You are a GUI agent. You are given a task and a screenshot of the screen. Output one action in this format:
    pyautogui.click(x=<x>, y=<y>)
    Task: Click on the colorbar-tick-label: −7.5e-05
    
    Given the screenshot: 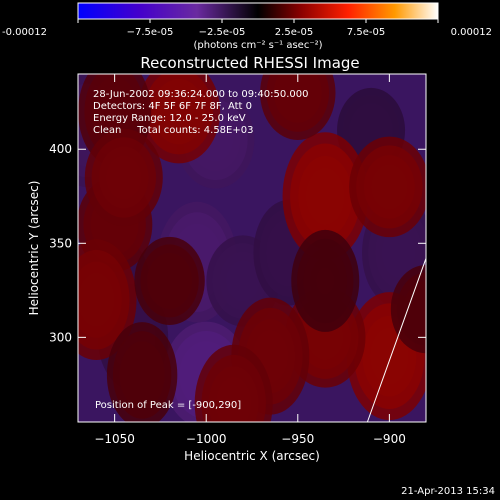 What is the action you would take?
    pyautogui.click(x=150, y=32)
    